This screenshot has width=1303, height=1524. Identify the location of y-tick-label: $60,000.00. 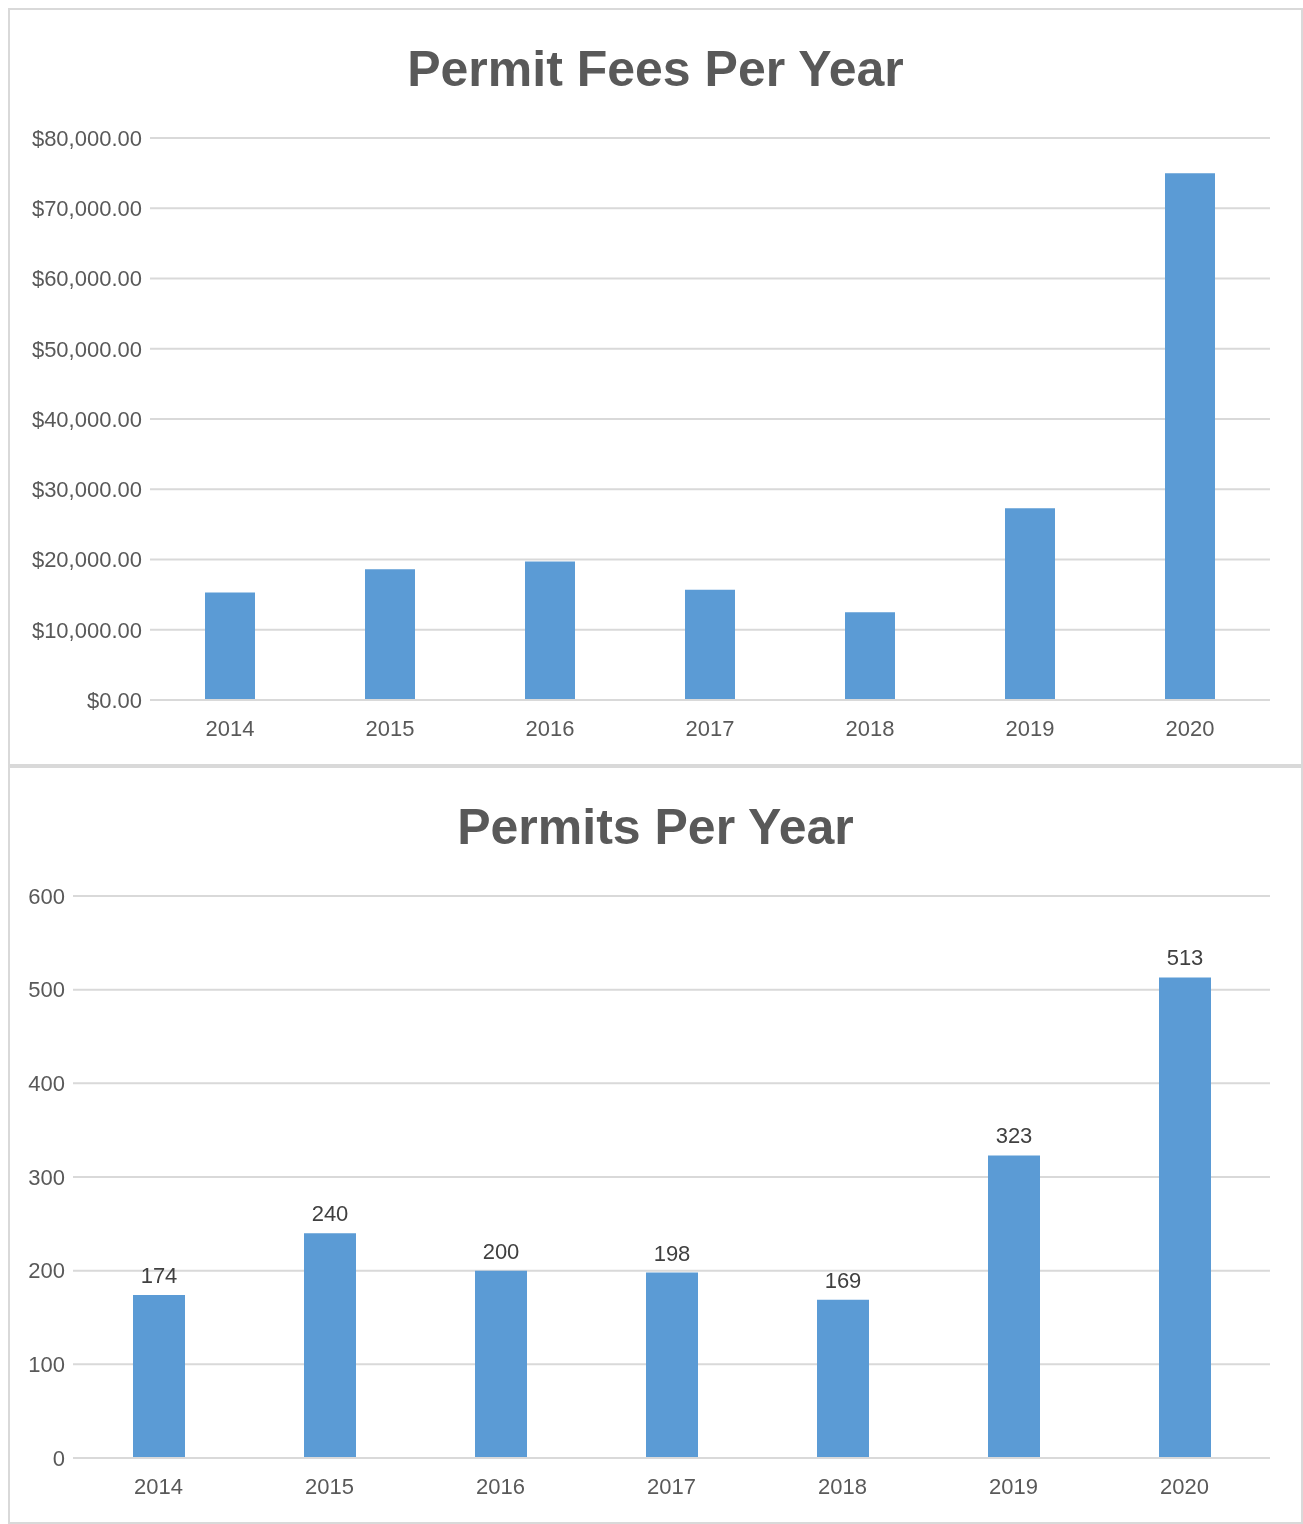
(86, 279).